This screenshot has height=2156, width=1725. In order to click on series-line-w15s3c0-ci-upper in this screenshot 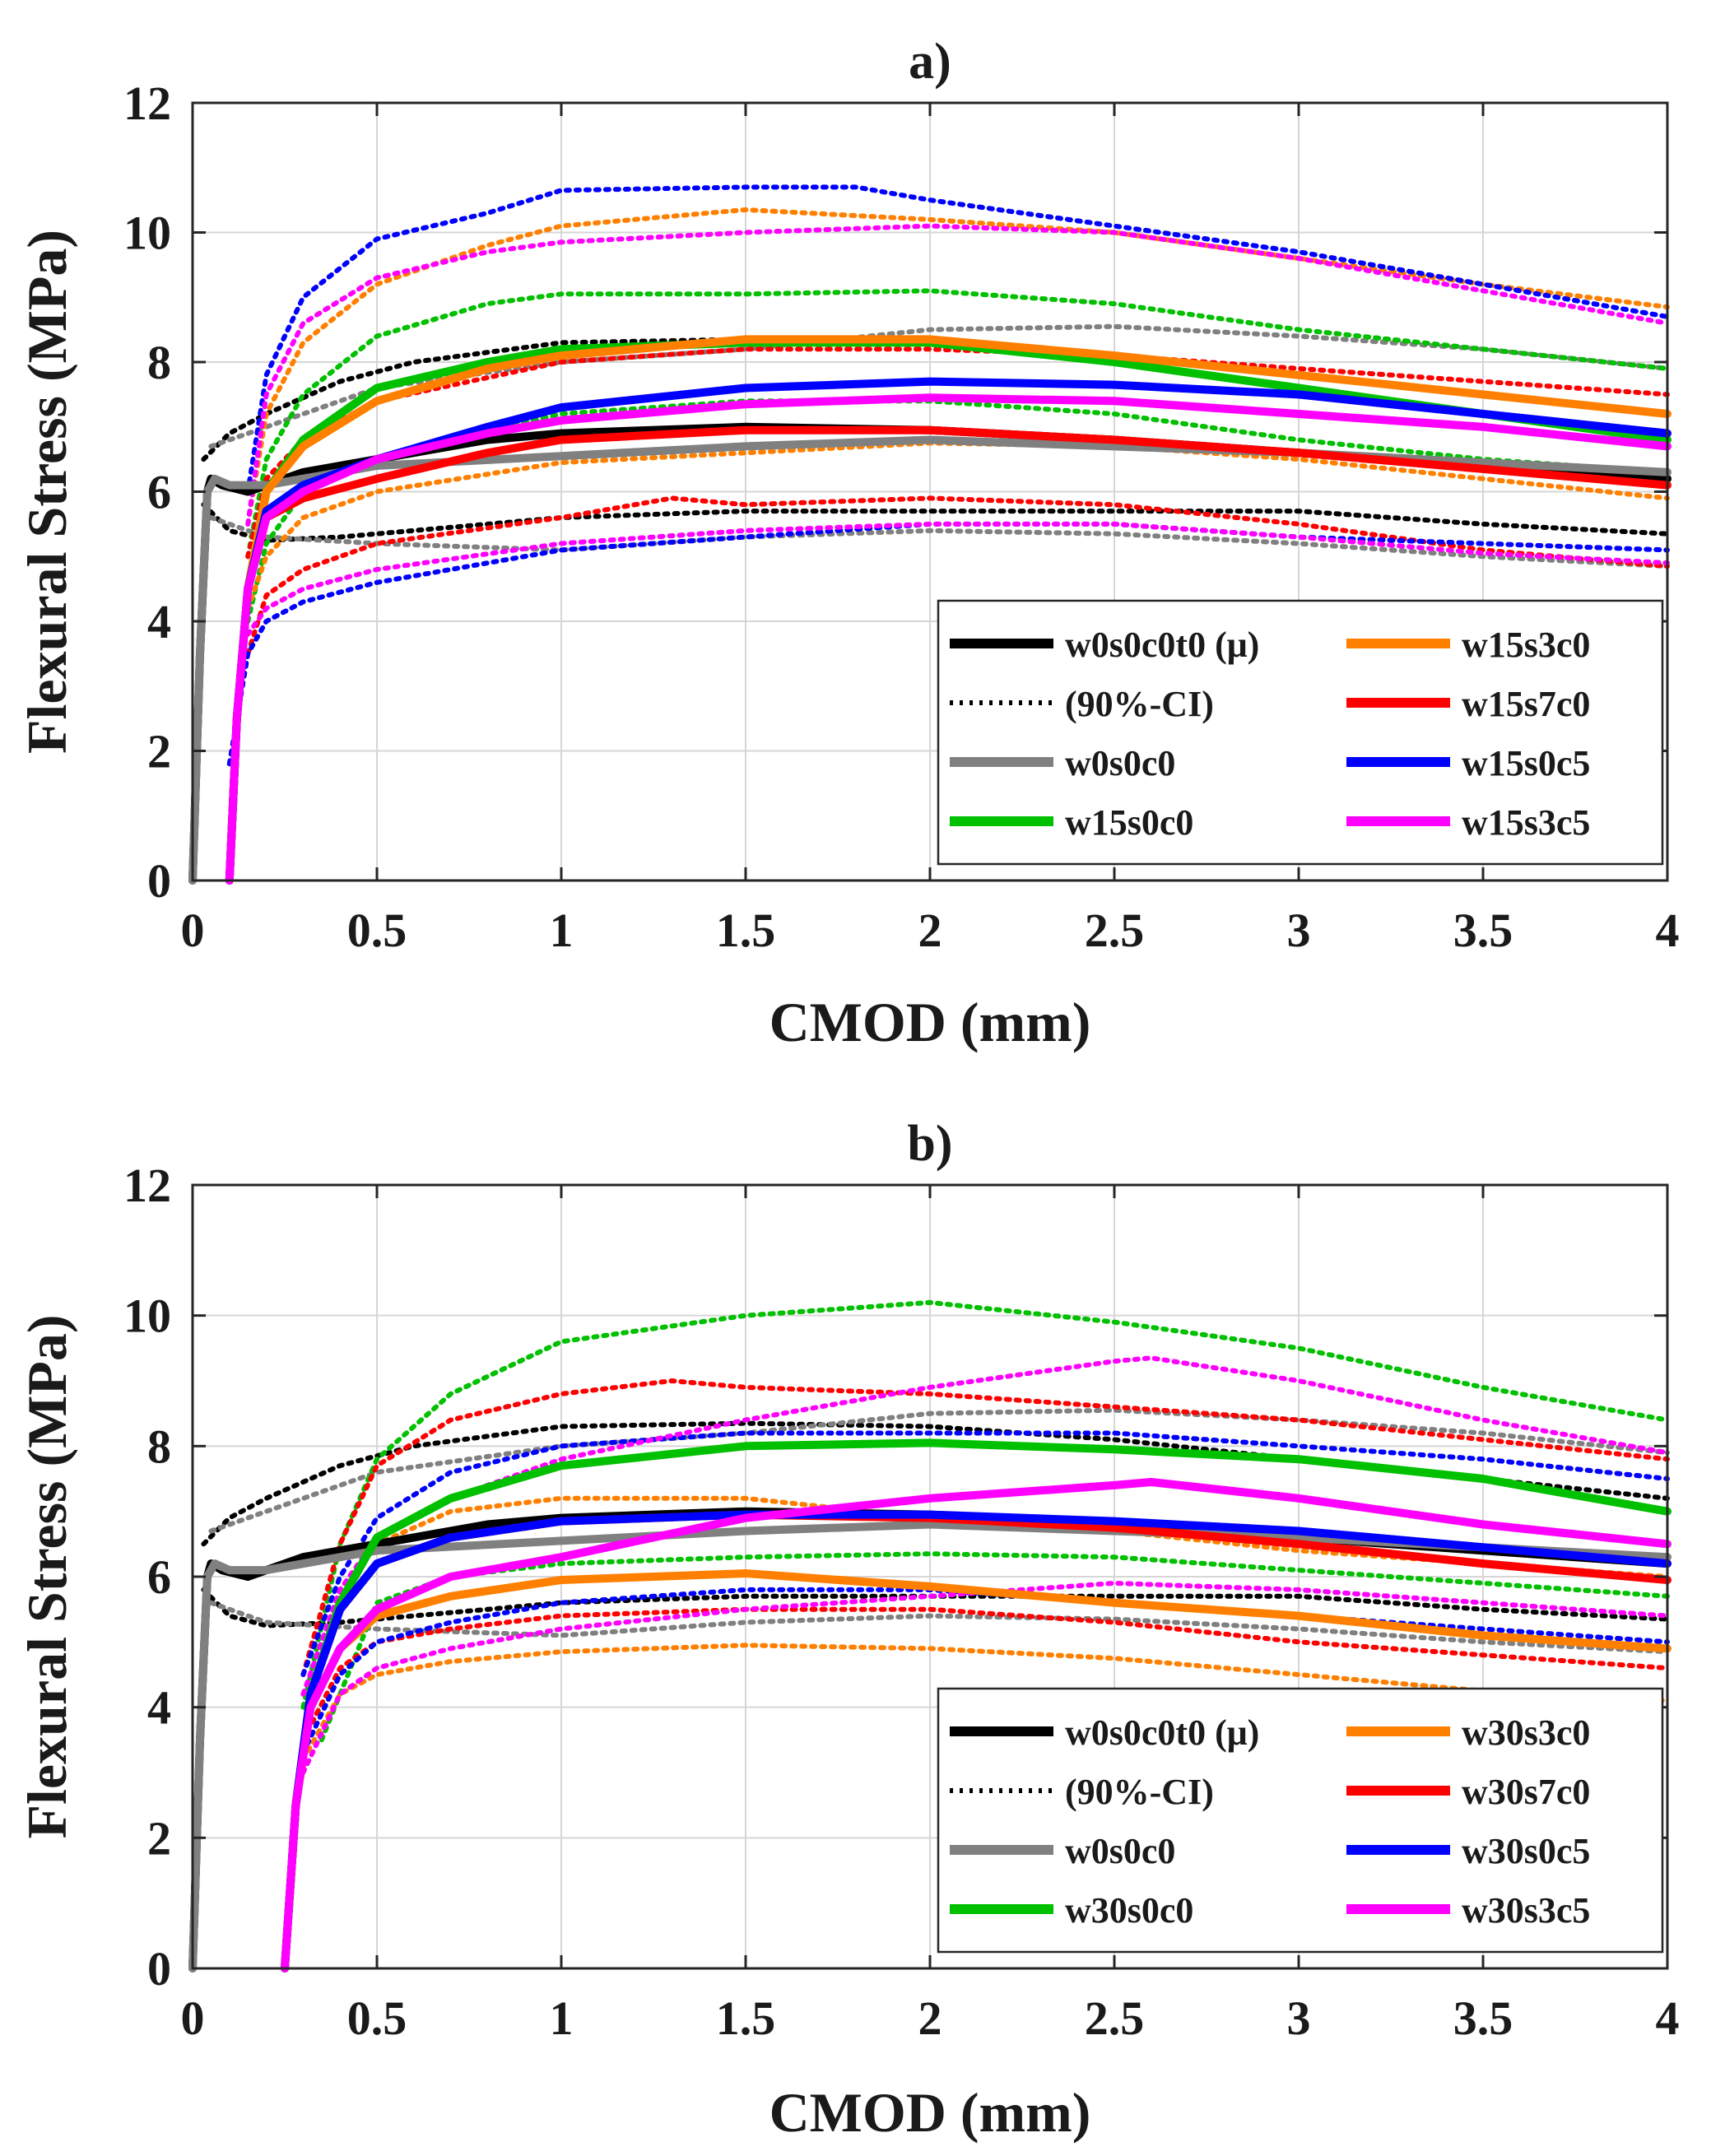, I will do `click(957, 367)`.